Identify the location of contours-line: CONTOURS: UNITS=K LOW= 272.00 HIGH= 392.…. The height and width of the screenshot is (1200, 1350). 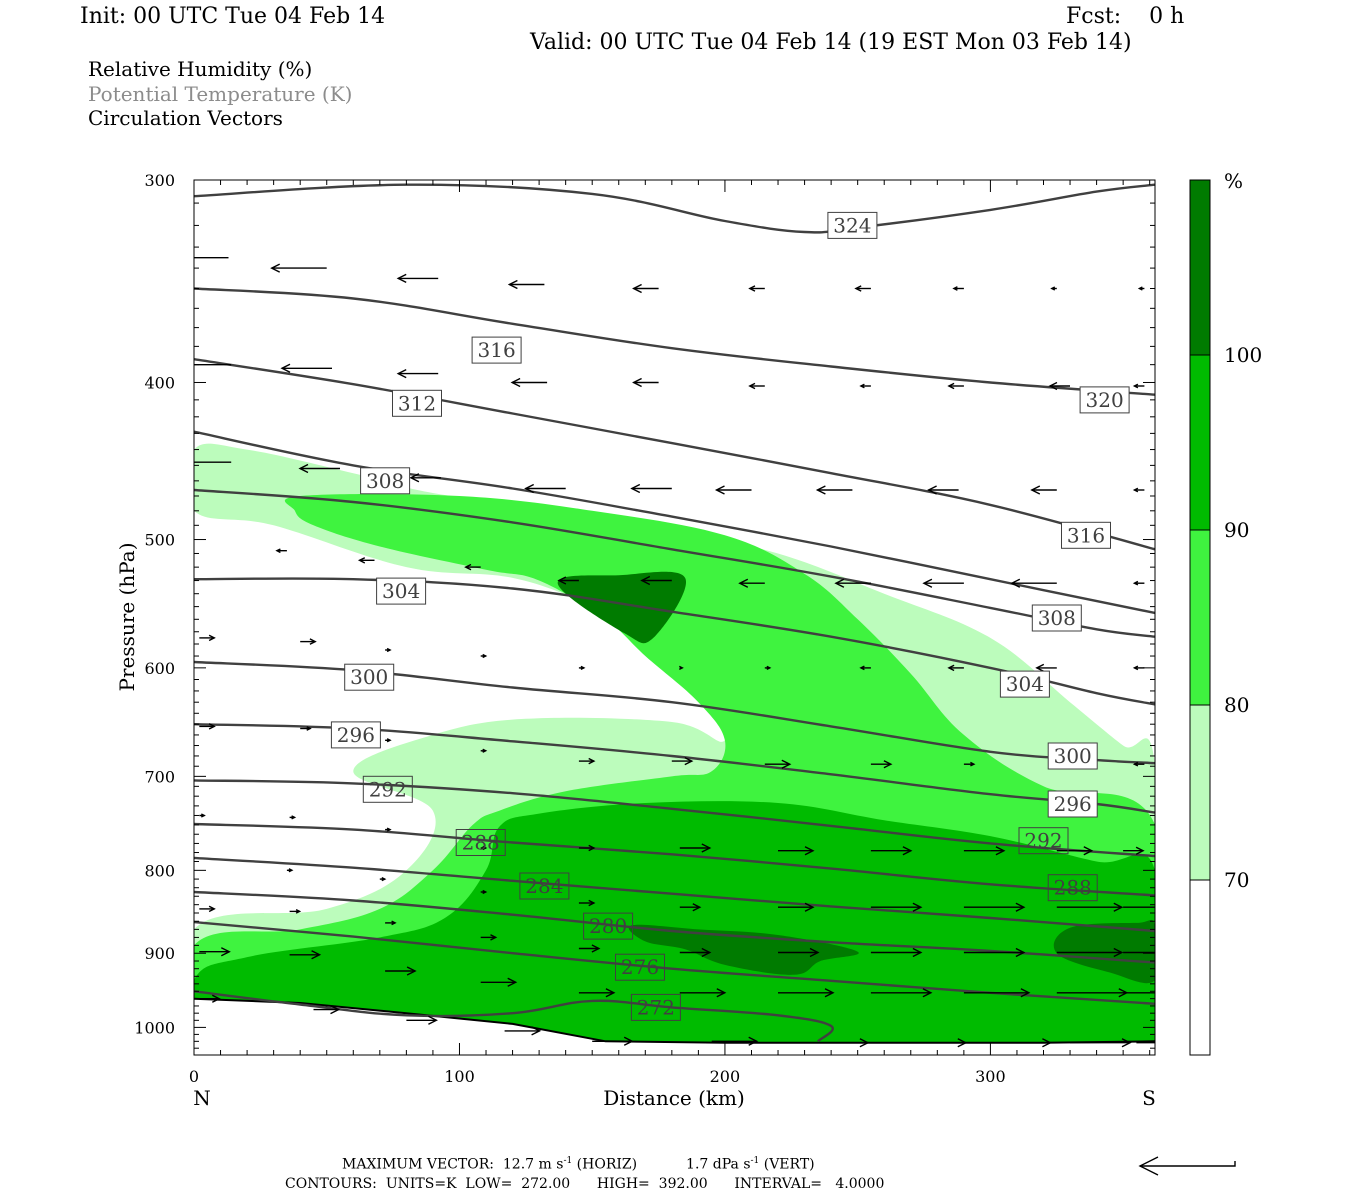
(585, 1184).